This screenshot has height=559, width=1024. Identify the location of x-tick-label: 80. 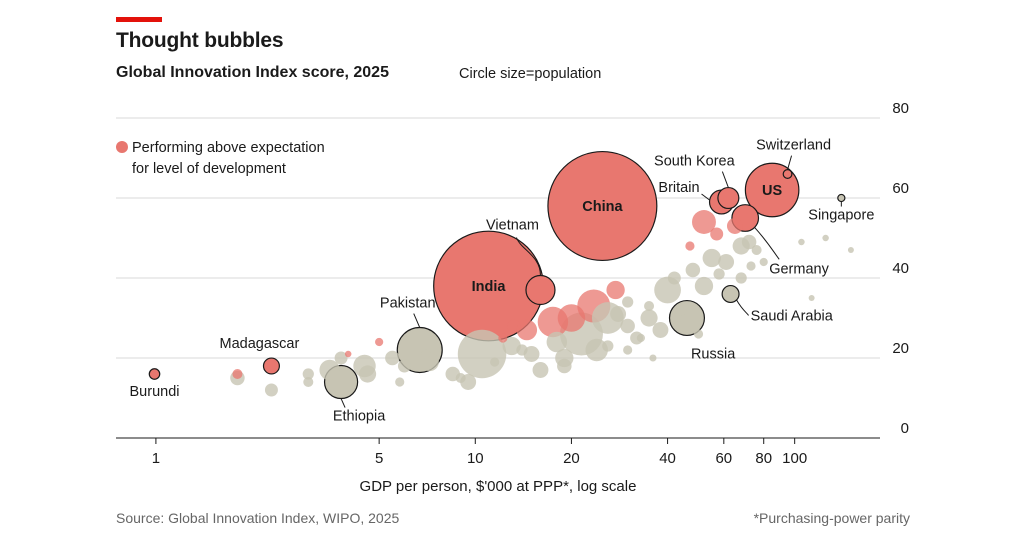
(763, 458).